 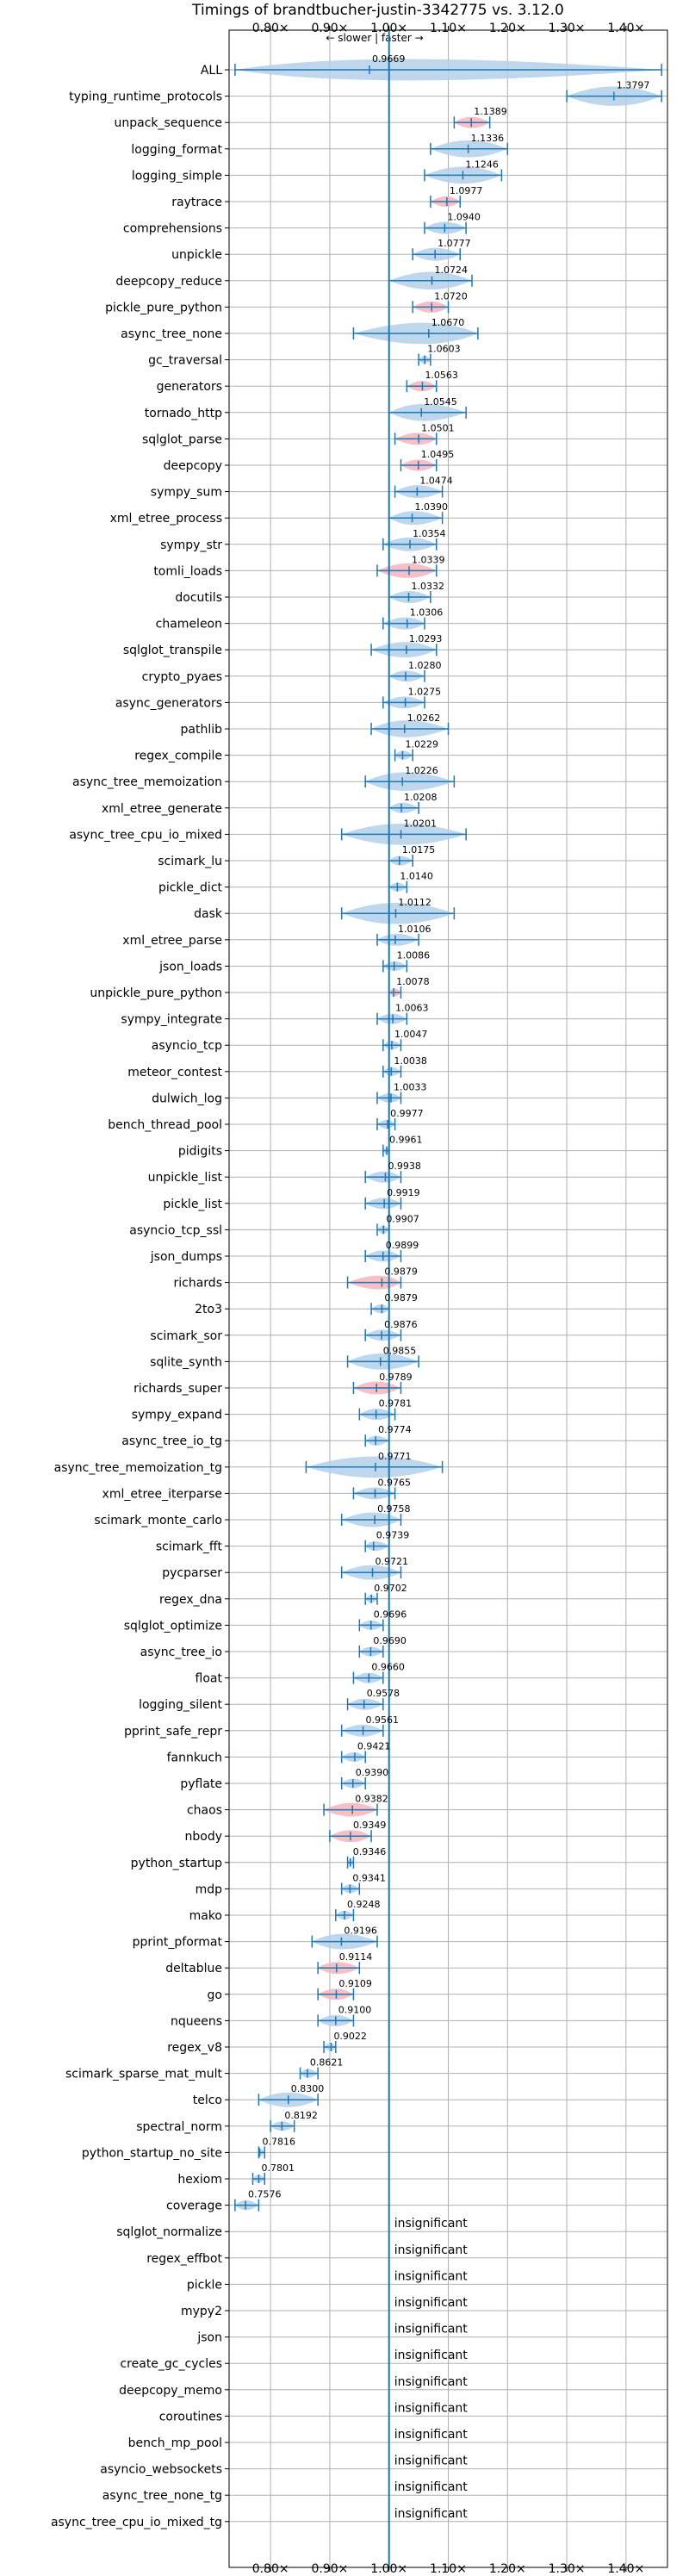 I want to click on value-label: 0.9341, so click(x=369, y=1878).